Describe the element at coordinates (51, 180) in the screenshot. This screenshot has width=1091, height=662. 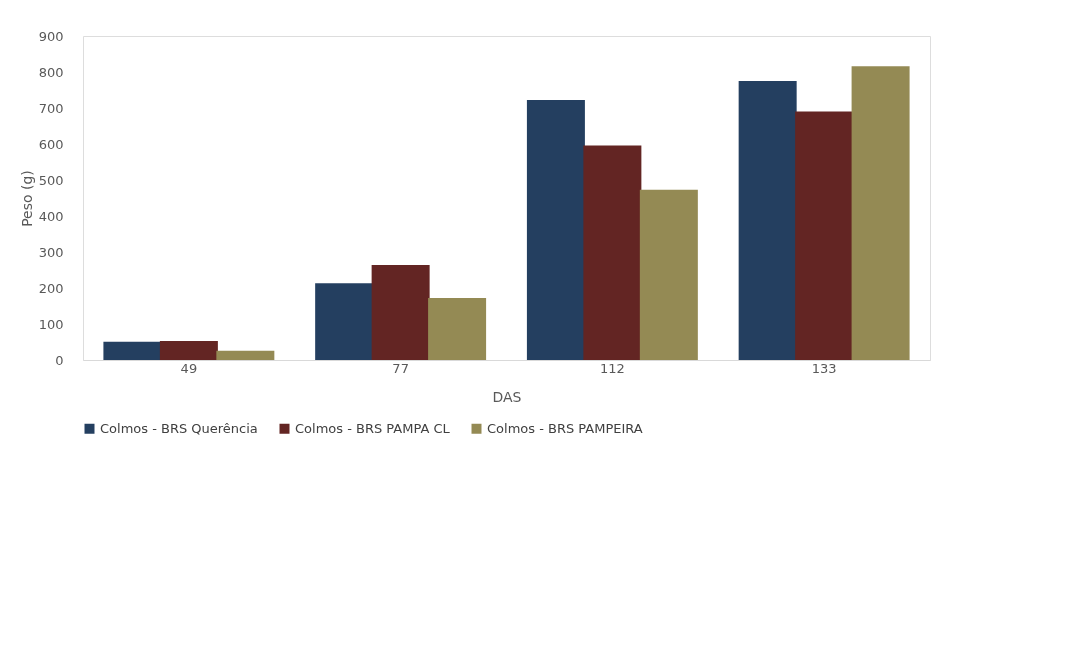
I see `y-tick-label: 500` at that location.